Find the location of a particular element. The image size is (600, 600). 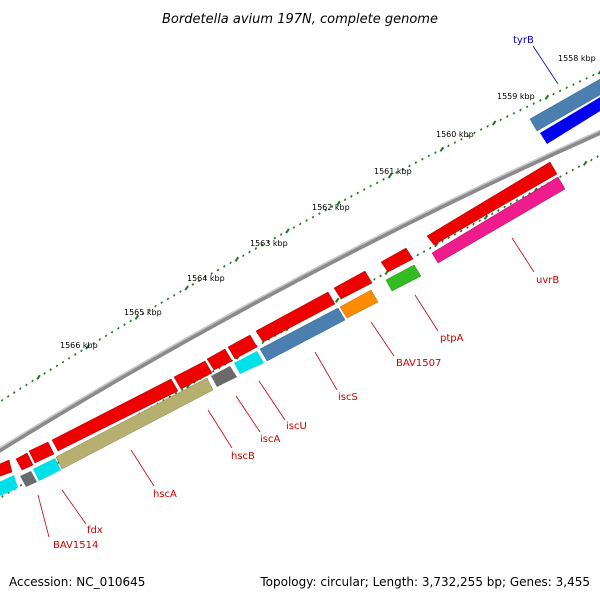

kbp-label-1558: 1558 kbp is located at coordinates (577, 58).